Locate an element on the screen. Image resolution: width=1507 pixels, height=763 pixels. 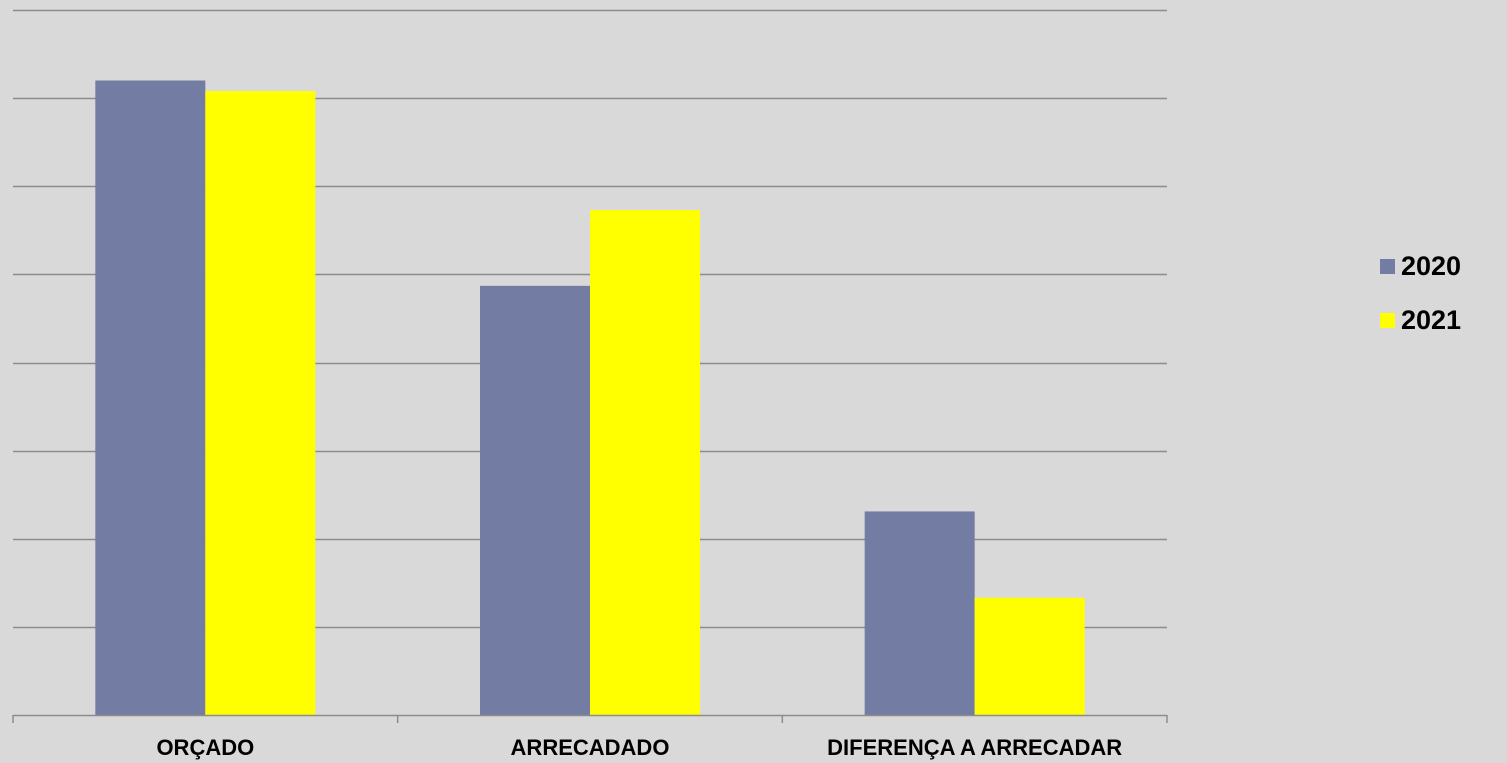
legend-item-2021: 2021 is located at coordinates (1441, 320).